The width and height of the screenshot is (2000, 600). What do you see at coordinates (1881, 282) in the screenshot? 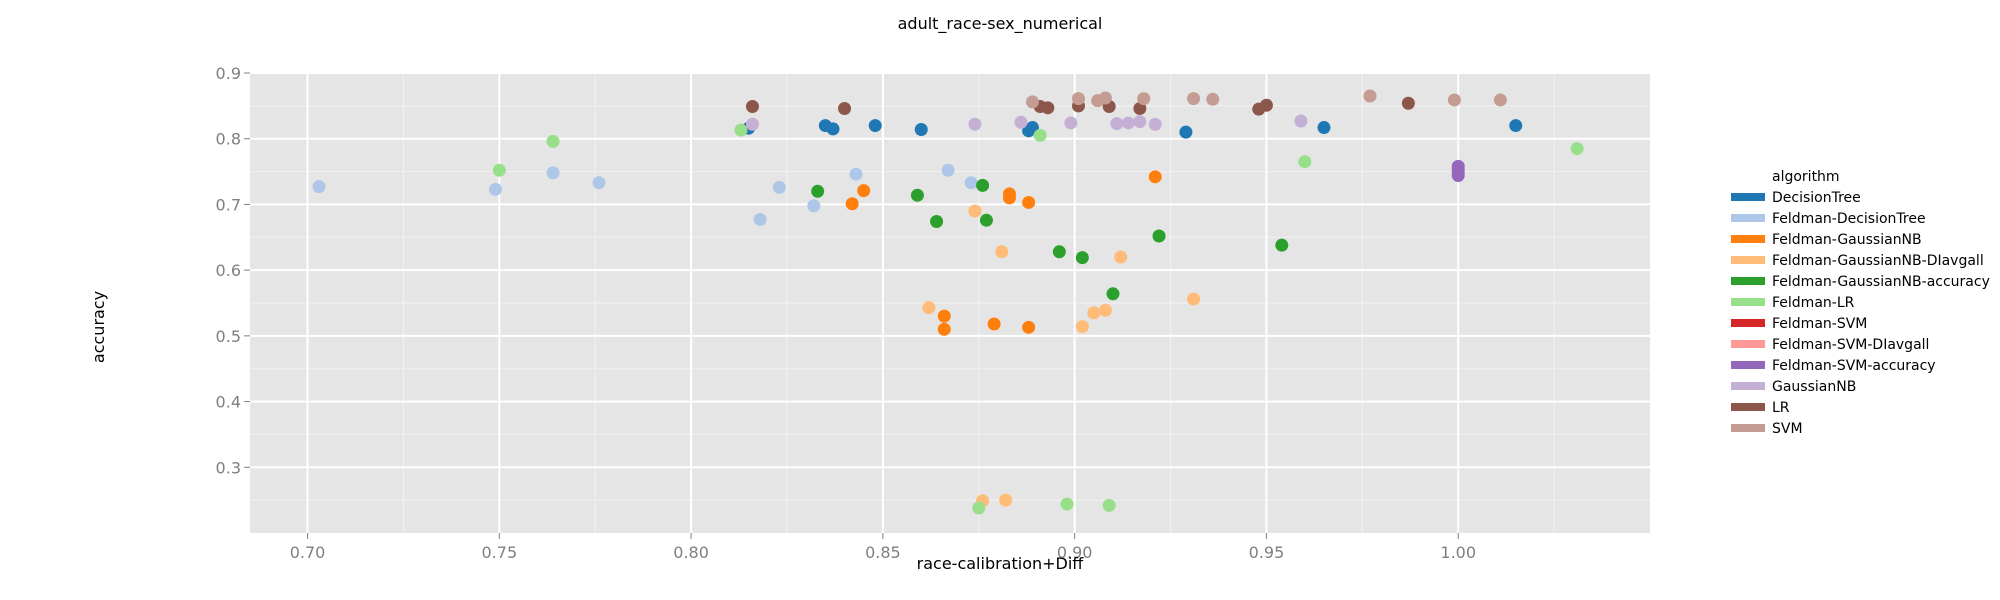
I see `legend-label: Feldman-GaussianNB-accuracy` at bounding box center [1881, 282].